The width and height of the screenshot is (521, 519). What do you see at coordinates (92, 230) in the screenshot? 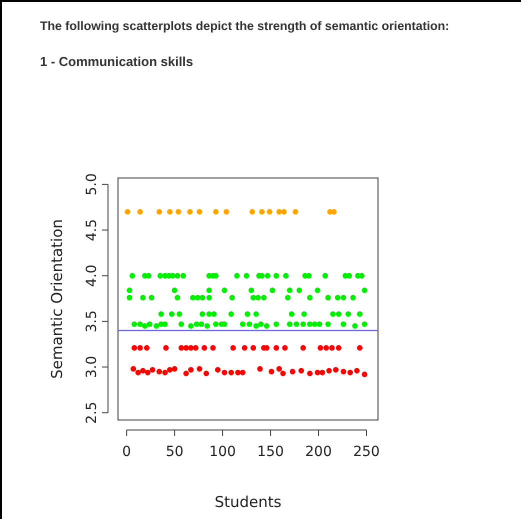
I see `y-tick-label: 4.5` at bounding box center [92, 230].